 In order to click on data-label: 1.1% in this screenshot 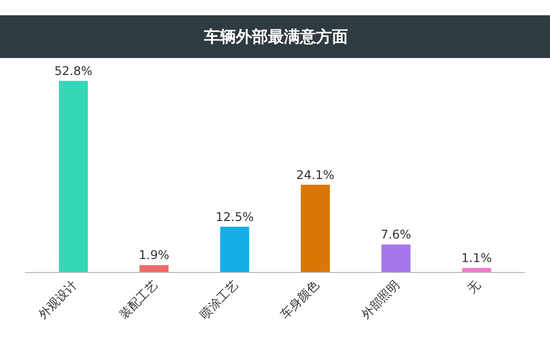, I will do `click(476, 258)`.